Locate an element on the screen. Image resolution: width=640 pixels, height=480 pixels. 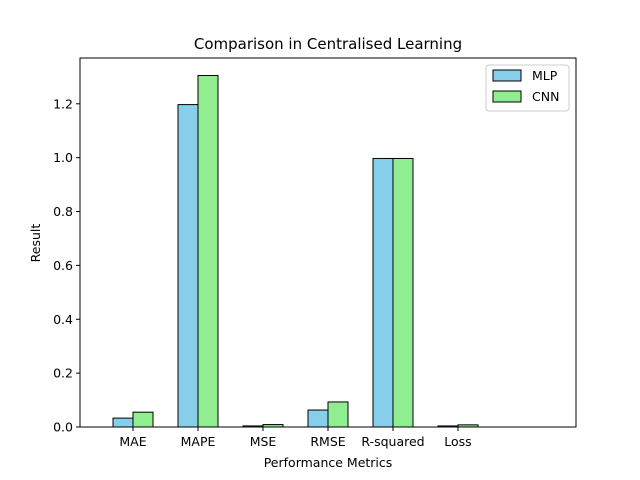
bar-cnn-mape is located at coordinates (208, 251).